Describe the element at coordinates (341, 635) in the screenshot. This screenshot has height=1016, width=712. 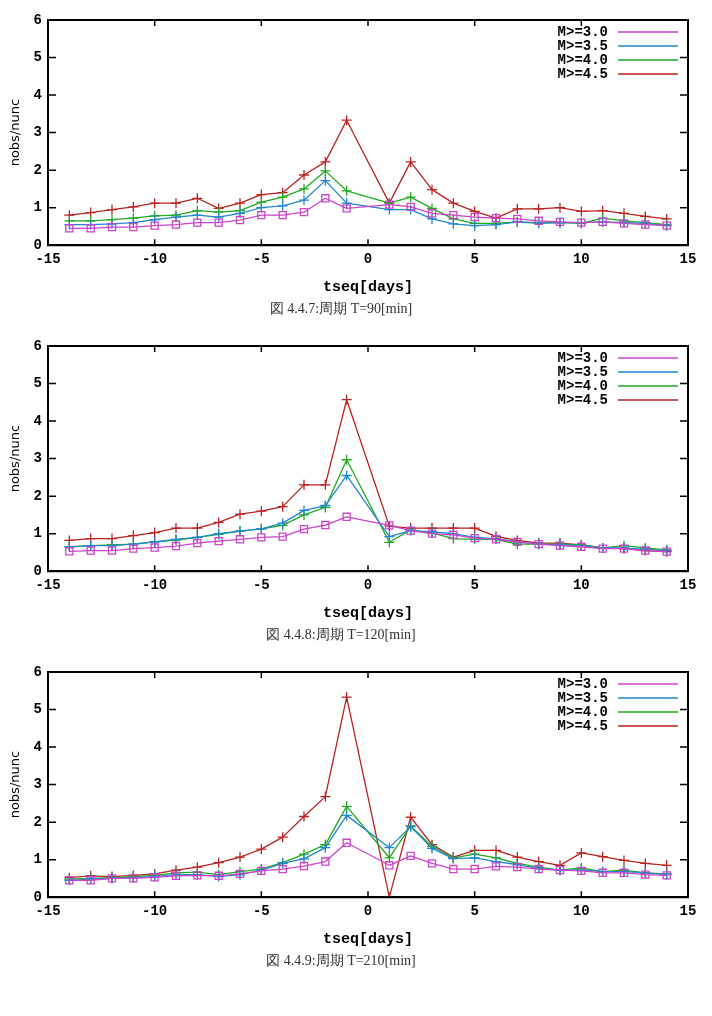
I see `caption: 図 4.4.8:周期 T=120[min]` at that location.